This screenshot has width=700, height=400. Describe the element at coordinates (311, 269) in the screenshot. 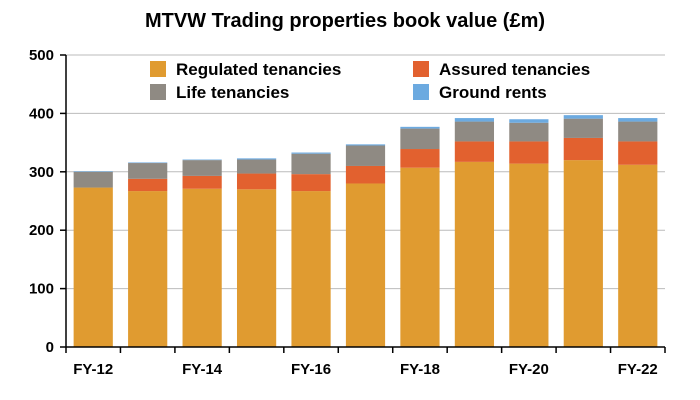

I see `bar-FY-16-regulated-tenancies` at that location.